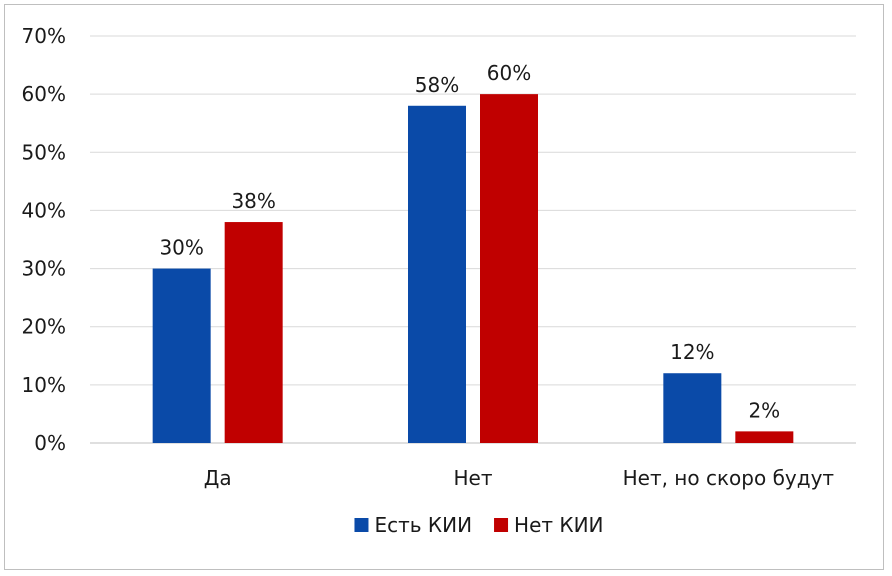  What do you see at coordinates (729, 478) in the screenshot?
I see `category-label: Нет, но скоро будут` at bounding box center [729, 478].